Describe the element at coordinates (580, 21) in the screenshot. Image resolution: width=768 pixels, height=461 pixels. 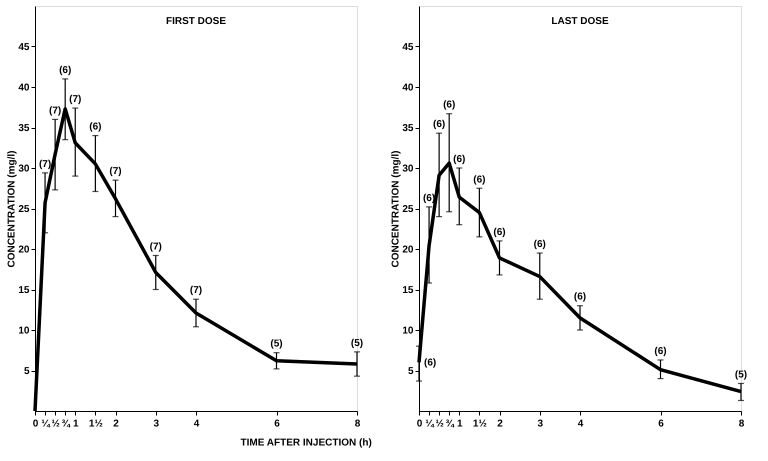
I see `text: LAST DOSE` at that location.